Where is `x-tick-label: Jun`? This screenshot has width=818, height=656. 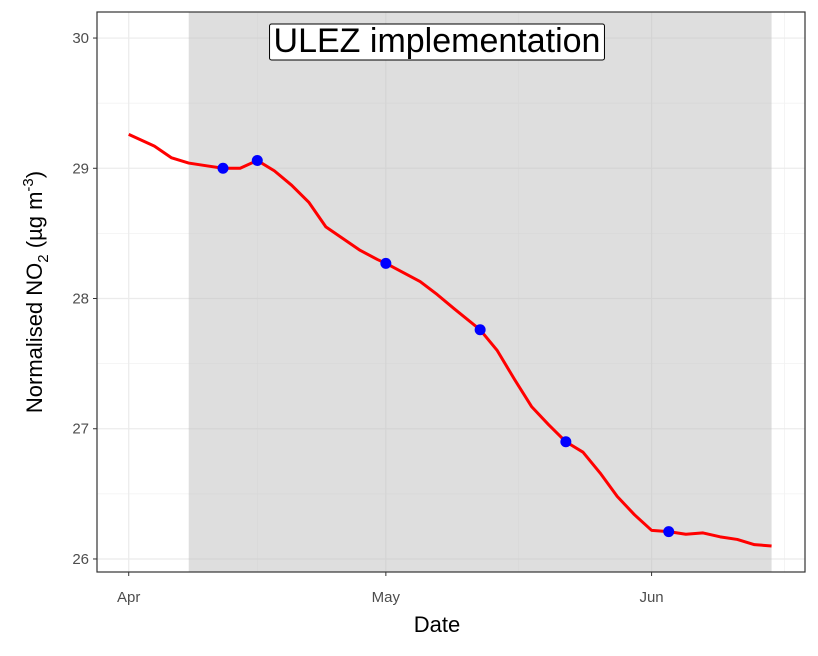
x-tick-label: Jun is located at coordinates (651, 597).